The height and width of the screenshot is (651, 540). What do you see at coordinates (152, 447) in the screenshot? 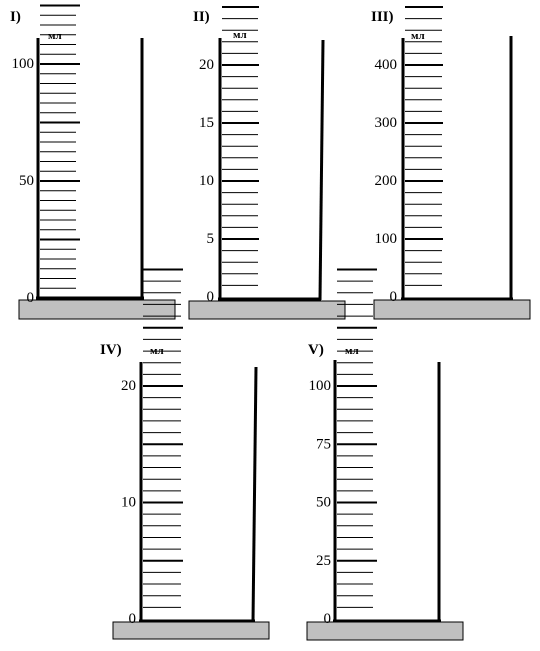
I see `cylinder-4-scale: 0 10 20` at bounding box center [152, 447].